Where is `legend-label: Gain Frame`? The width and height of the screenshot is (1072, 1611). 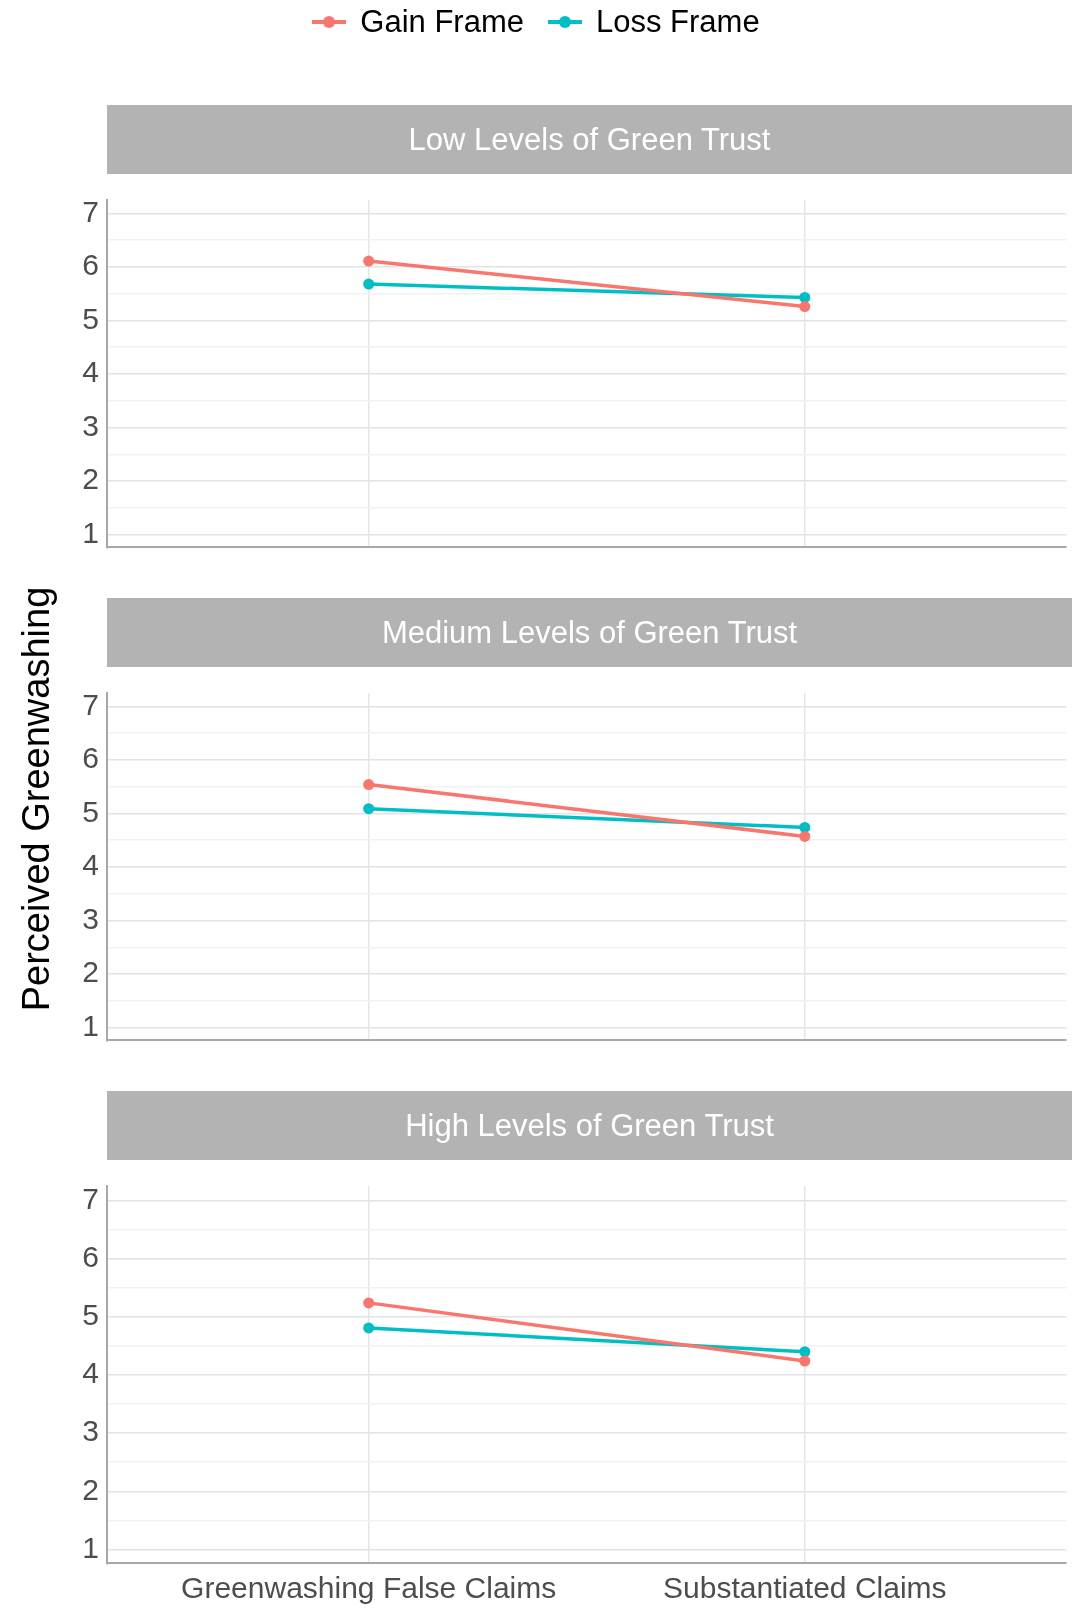
legend-label: Gain Frame is located at coordinates (442, 22).